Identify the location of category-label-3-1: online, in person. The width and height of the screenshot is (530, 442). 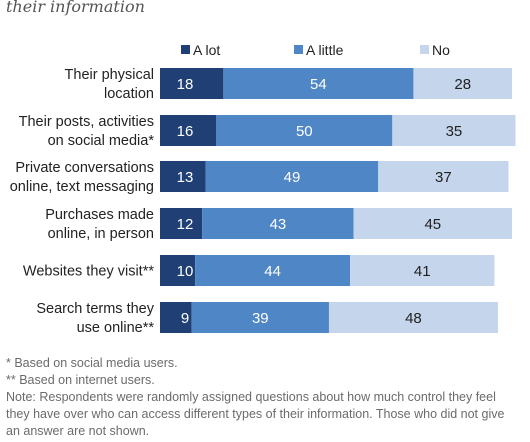
(101, 234).